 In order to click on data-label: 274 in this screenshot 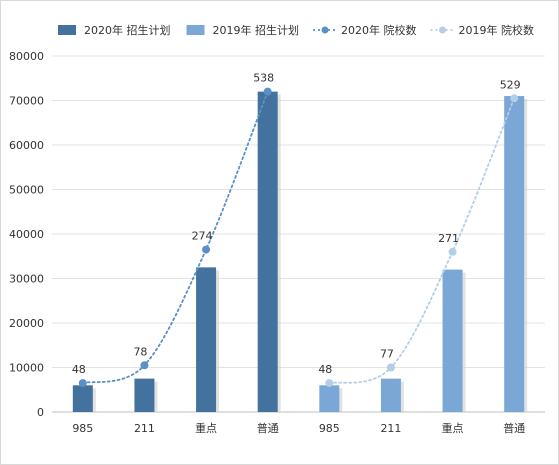, I will do `click(202, 236)`.